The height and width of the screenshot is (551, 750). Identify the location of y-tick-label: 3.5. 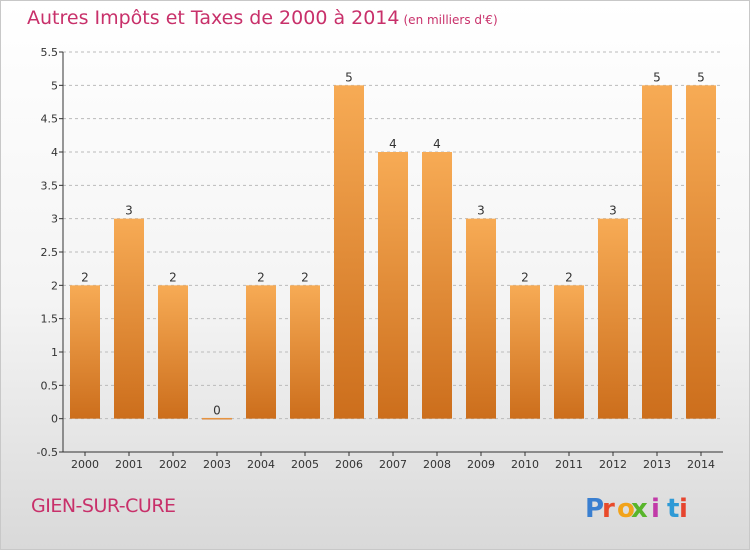
(50, 185).